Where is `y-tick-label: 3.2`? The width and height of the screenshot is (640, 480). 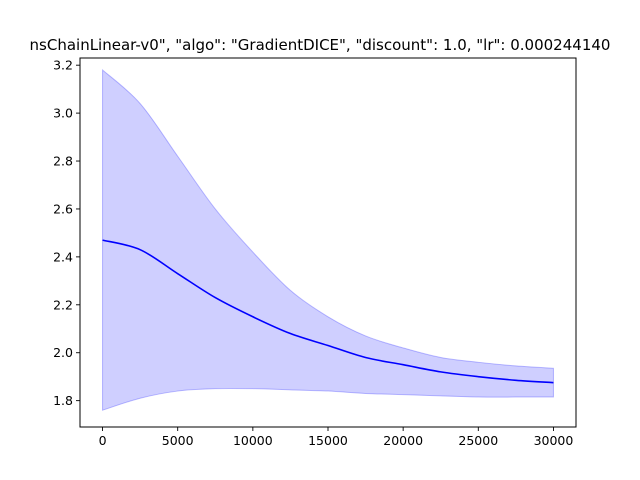
y-tick-label: 3.2 is located at coordinates (63, 65).